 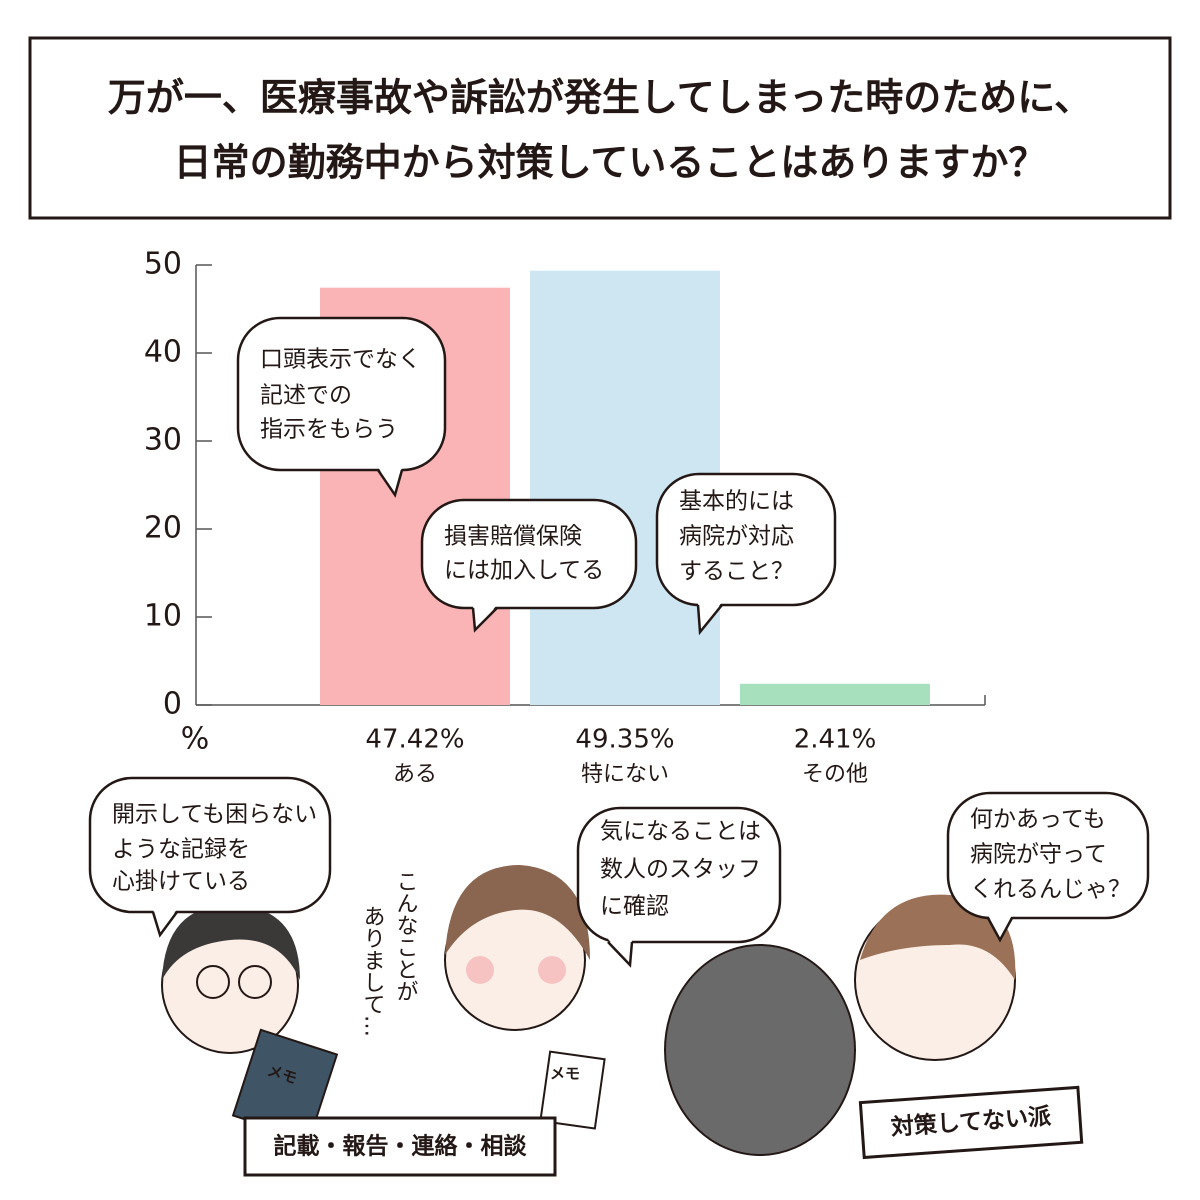 What do you see at coordinates (181, 882) in the screenshot?
I see `bubble-text: 心掛けている` at bounding box center [181, 882].